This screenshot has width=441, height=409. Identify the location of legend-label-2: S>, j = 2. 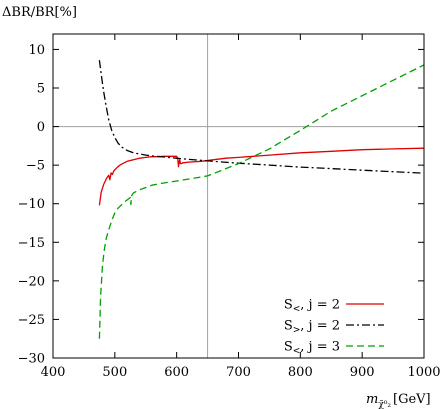
(312, 327).